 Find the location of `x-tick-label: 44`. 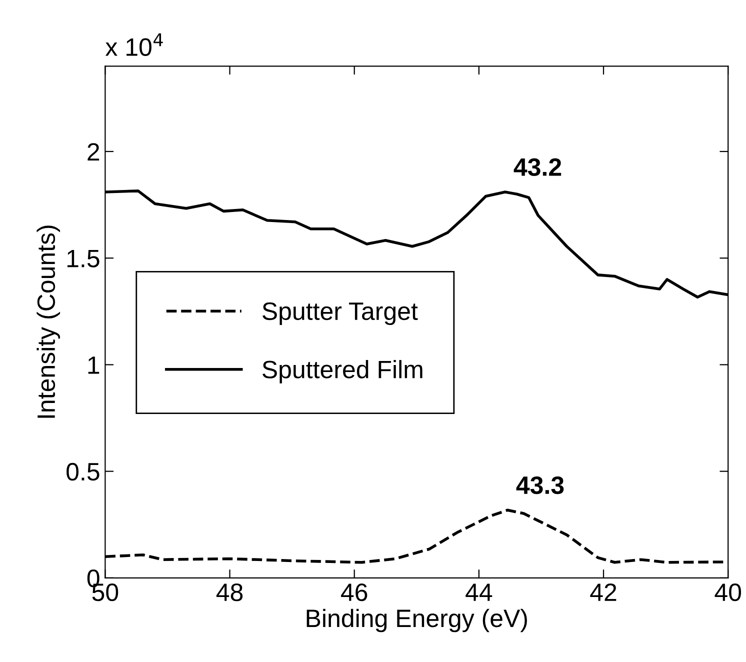

x-tick-label: 44 is located at coordinates (479, 592).